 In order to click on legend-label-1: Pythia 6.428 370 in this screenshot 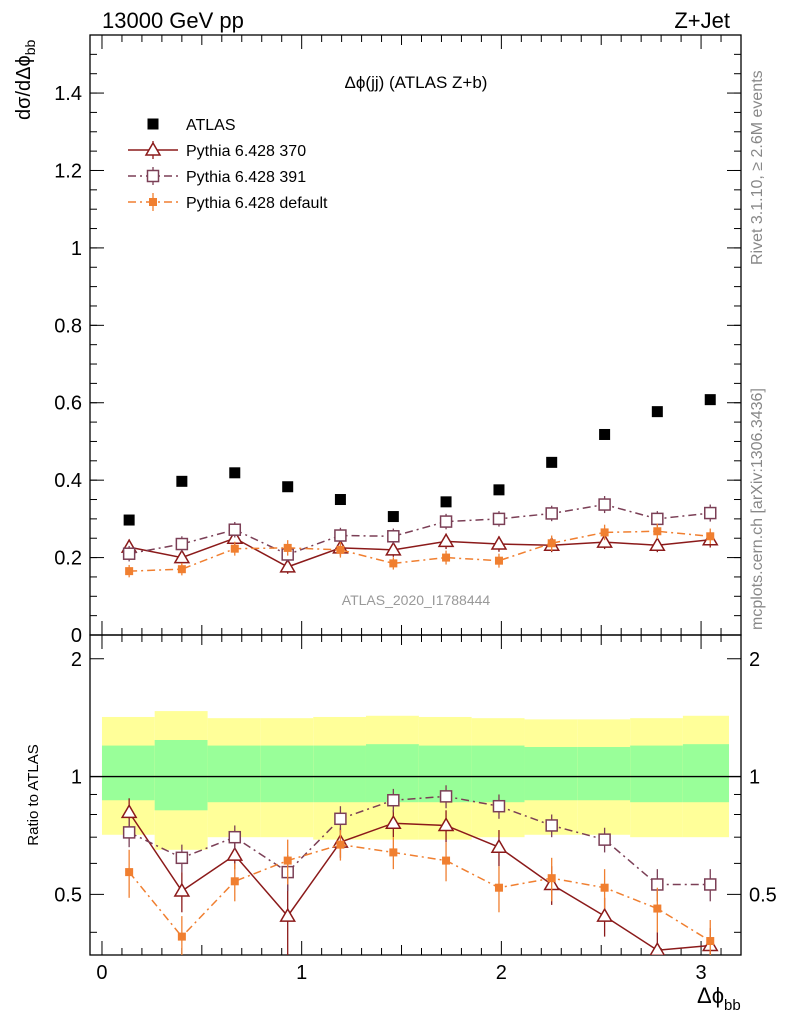, I will do `click(246, 151)`.